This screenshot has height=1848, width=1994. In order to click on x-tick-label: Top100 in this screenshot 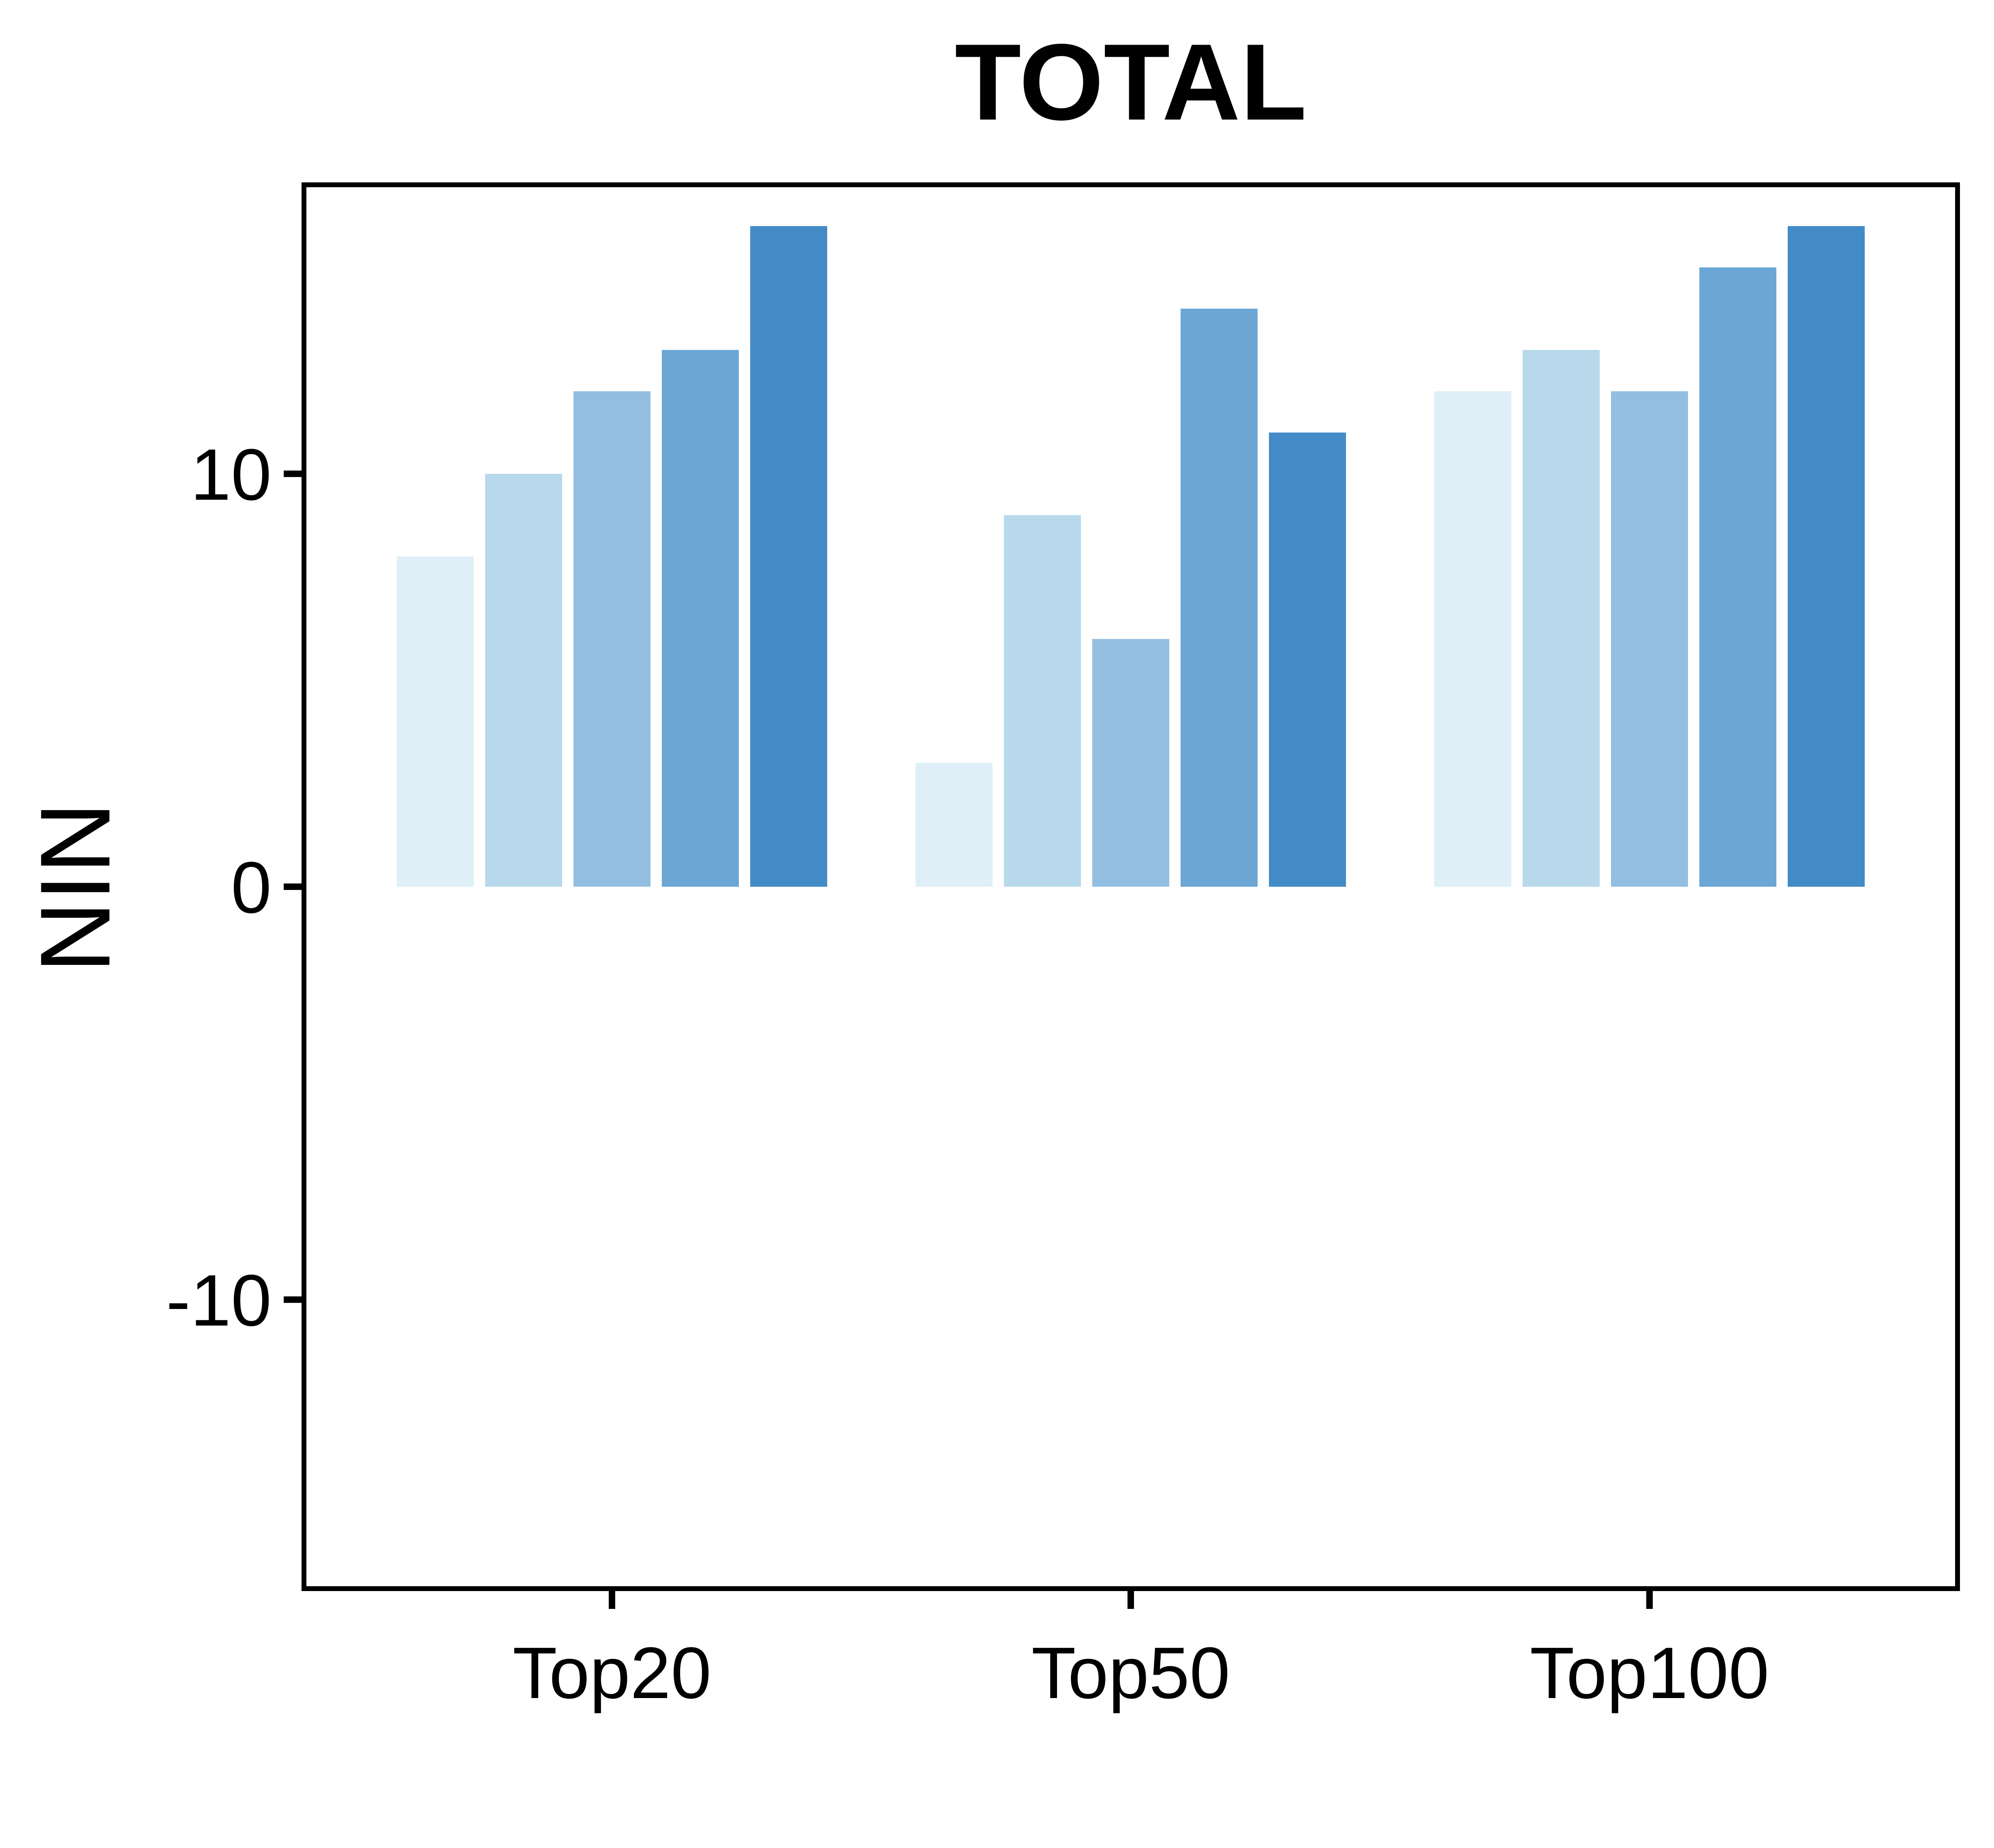, I will do `click(1649, 1673)`.